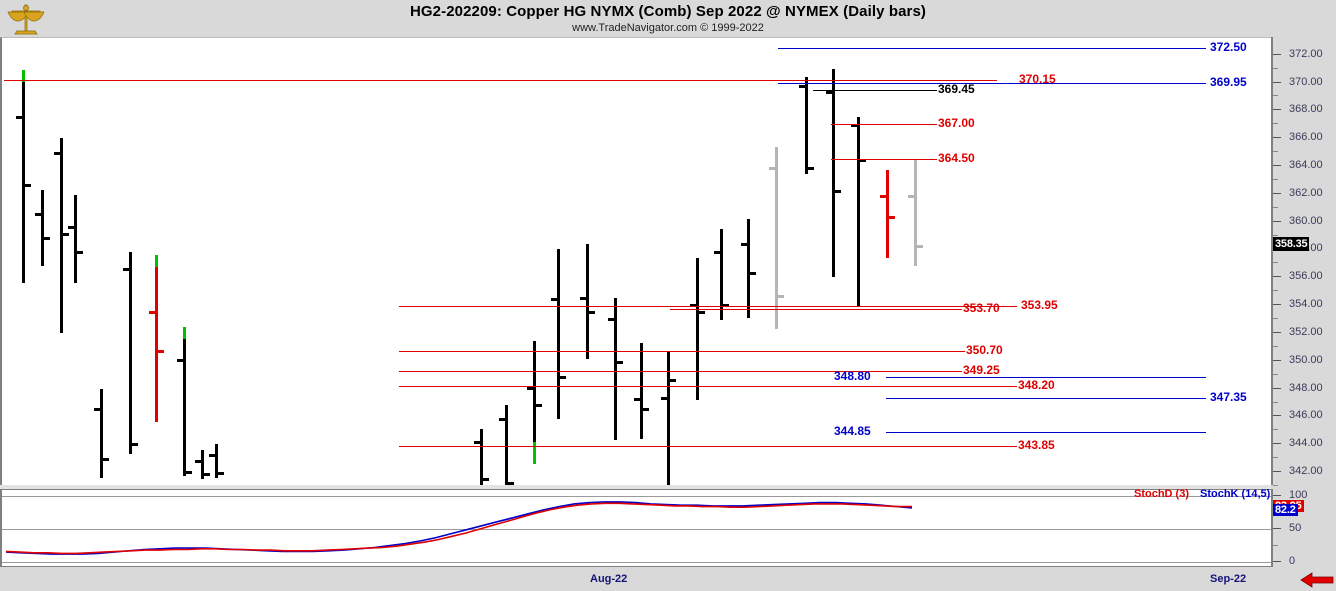 The image size is (1336, 591). What do you see at coordinates (981, 308) in the screenshot?
I see `price-level-label: 353.70` at bounding box center [981, 308].